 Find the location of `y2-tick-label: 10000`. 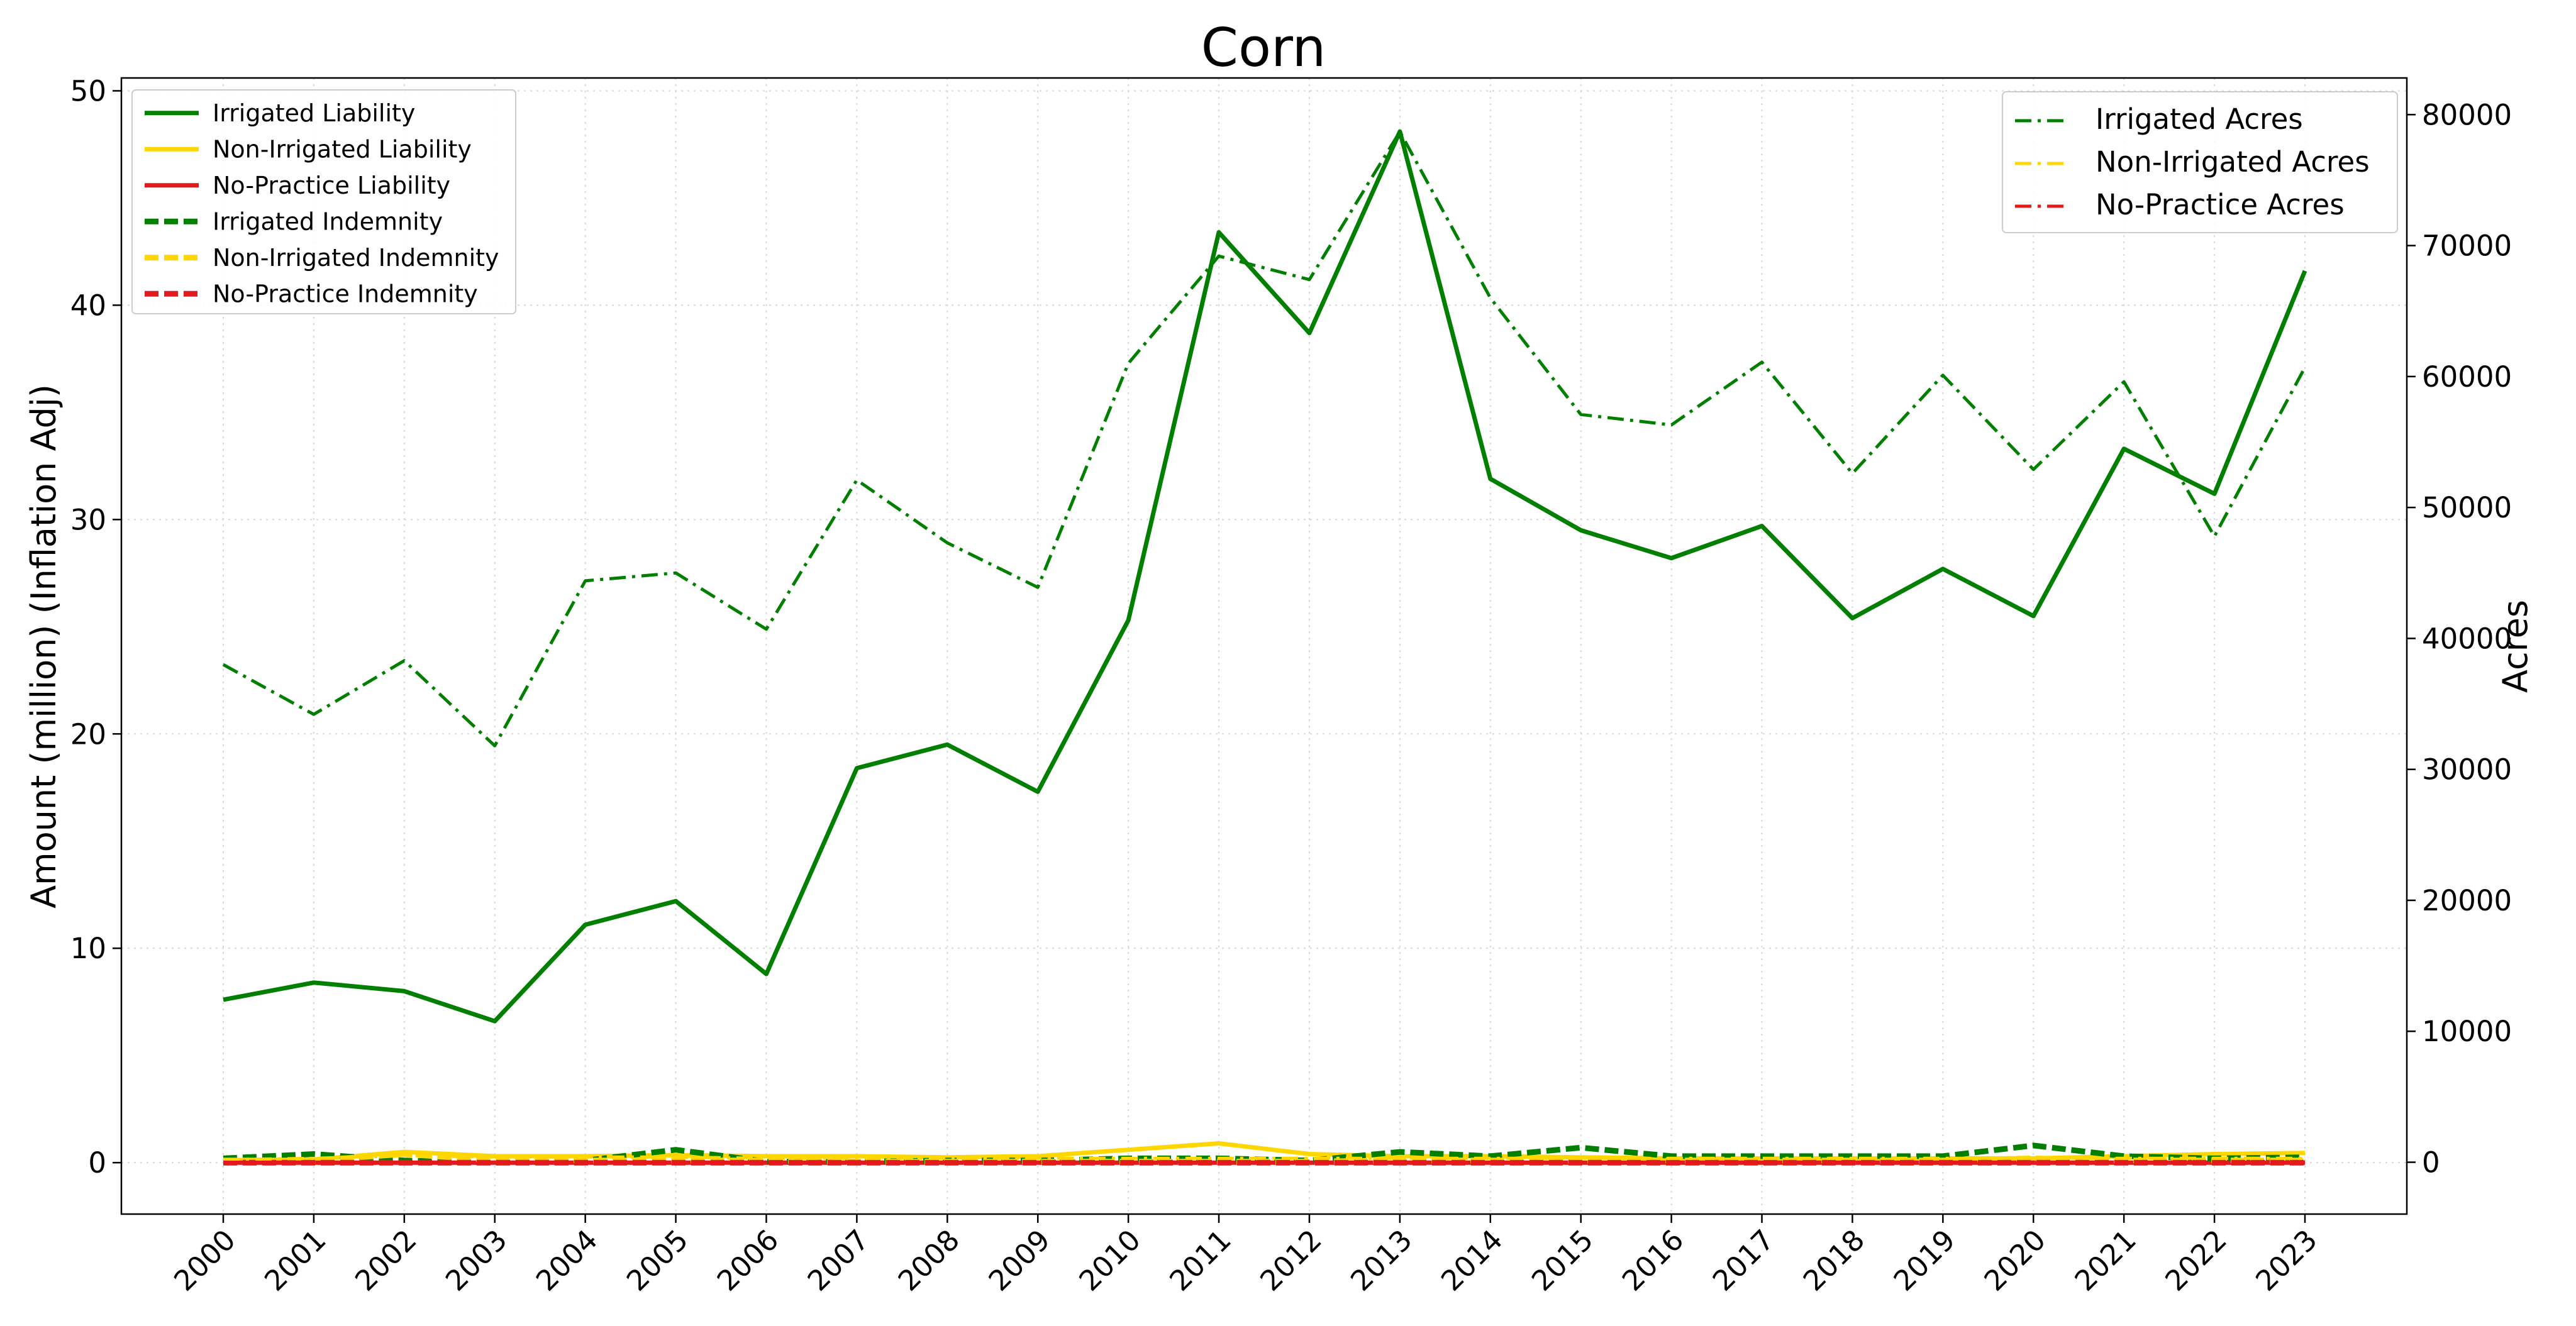

y2-tick-label: 10000 is located at coordinates (2467, 1031).